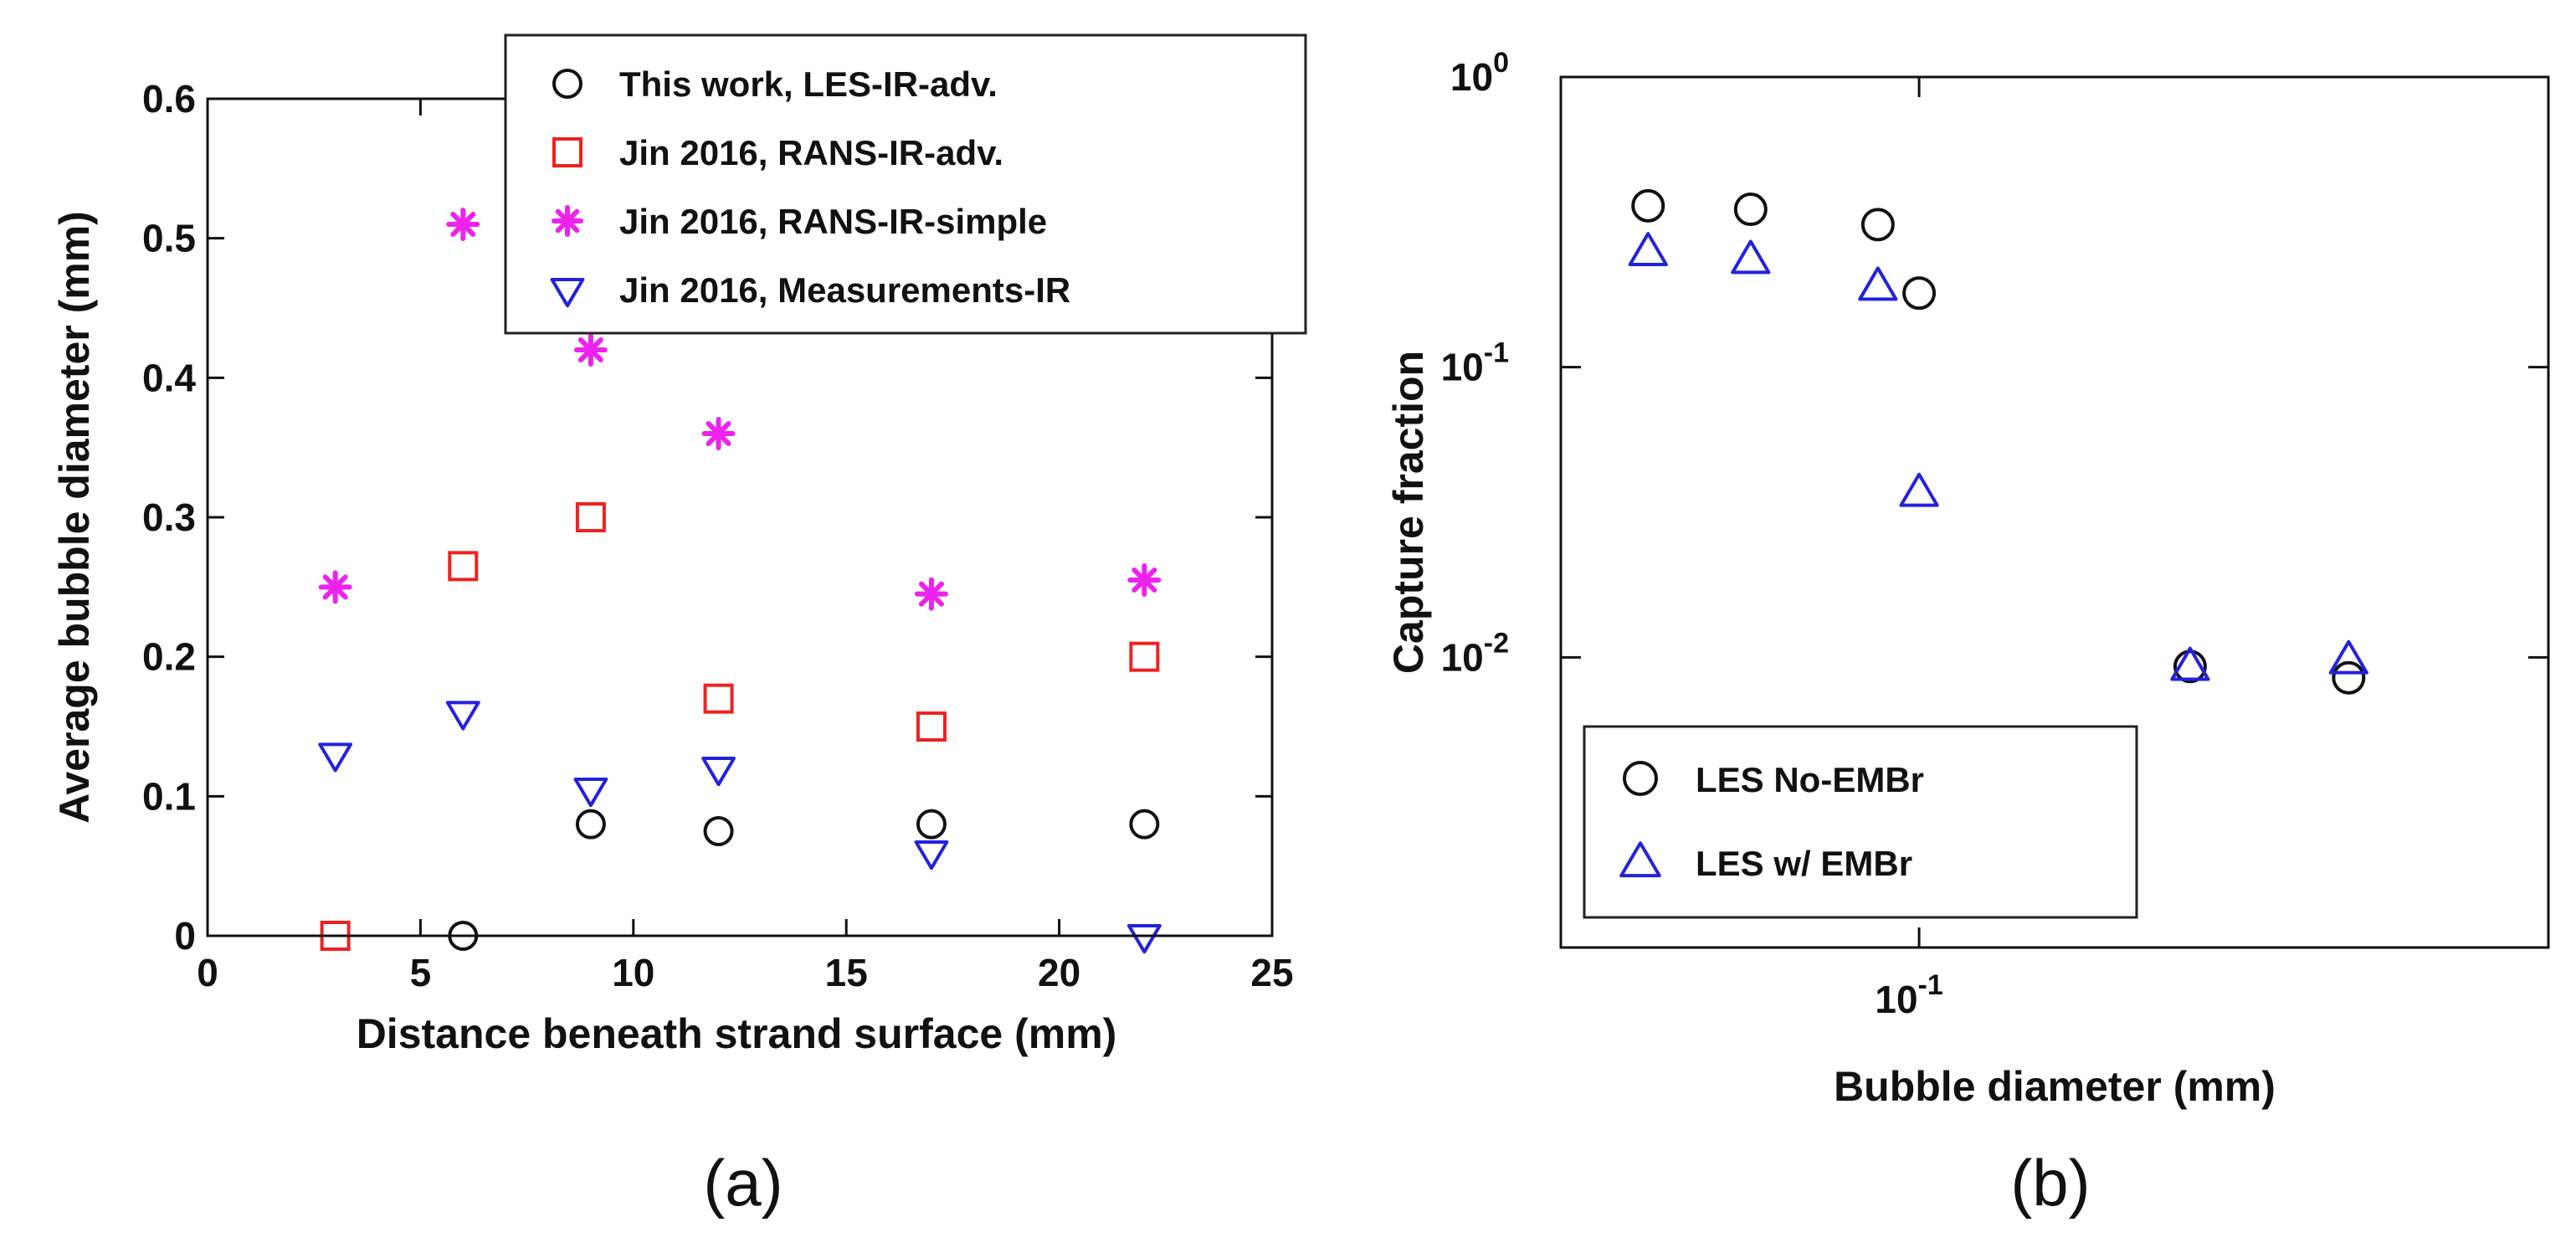  I want to click on y-tick-label: 10⁰, so click(1479, 73).